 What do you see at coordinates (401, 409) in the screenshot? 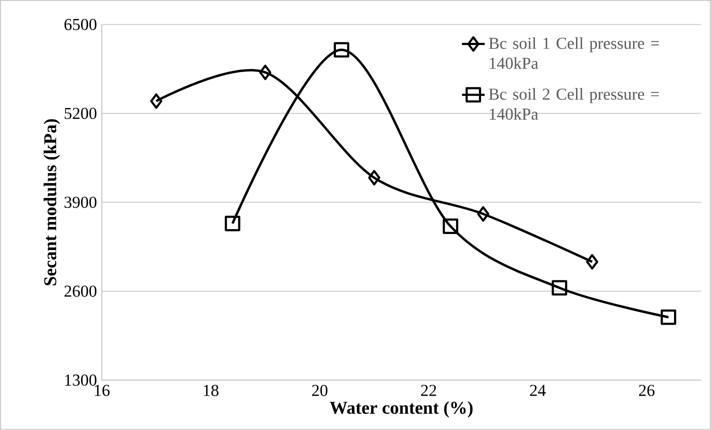
I see `x-axis-title: Water content (%)` at bounding box center [401, 409].